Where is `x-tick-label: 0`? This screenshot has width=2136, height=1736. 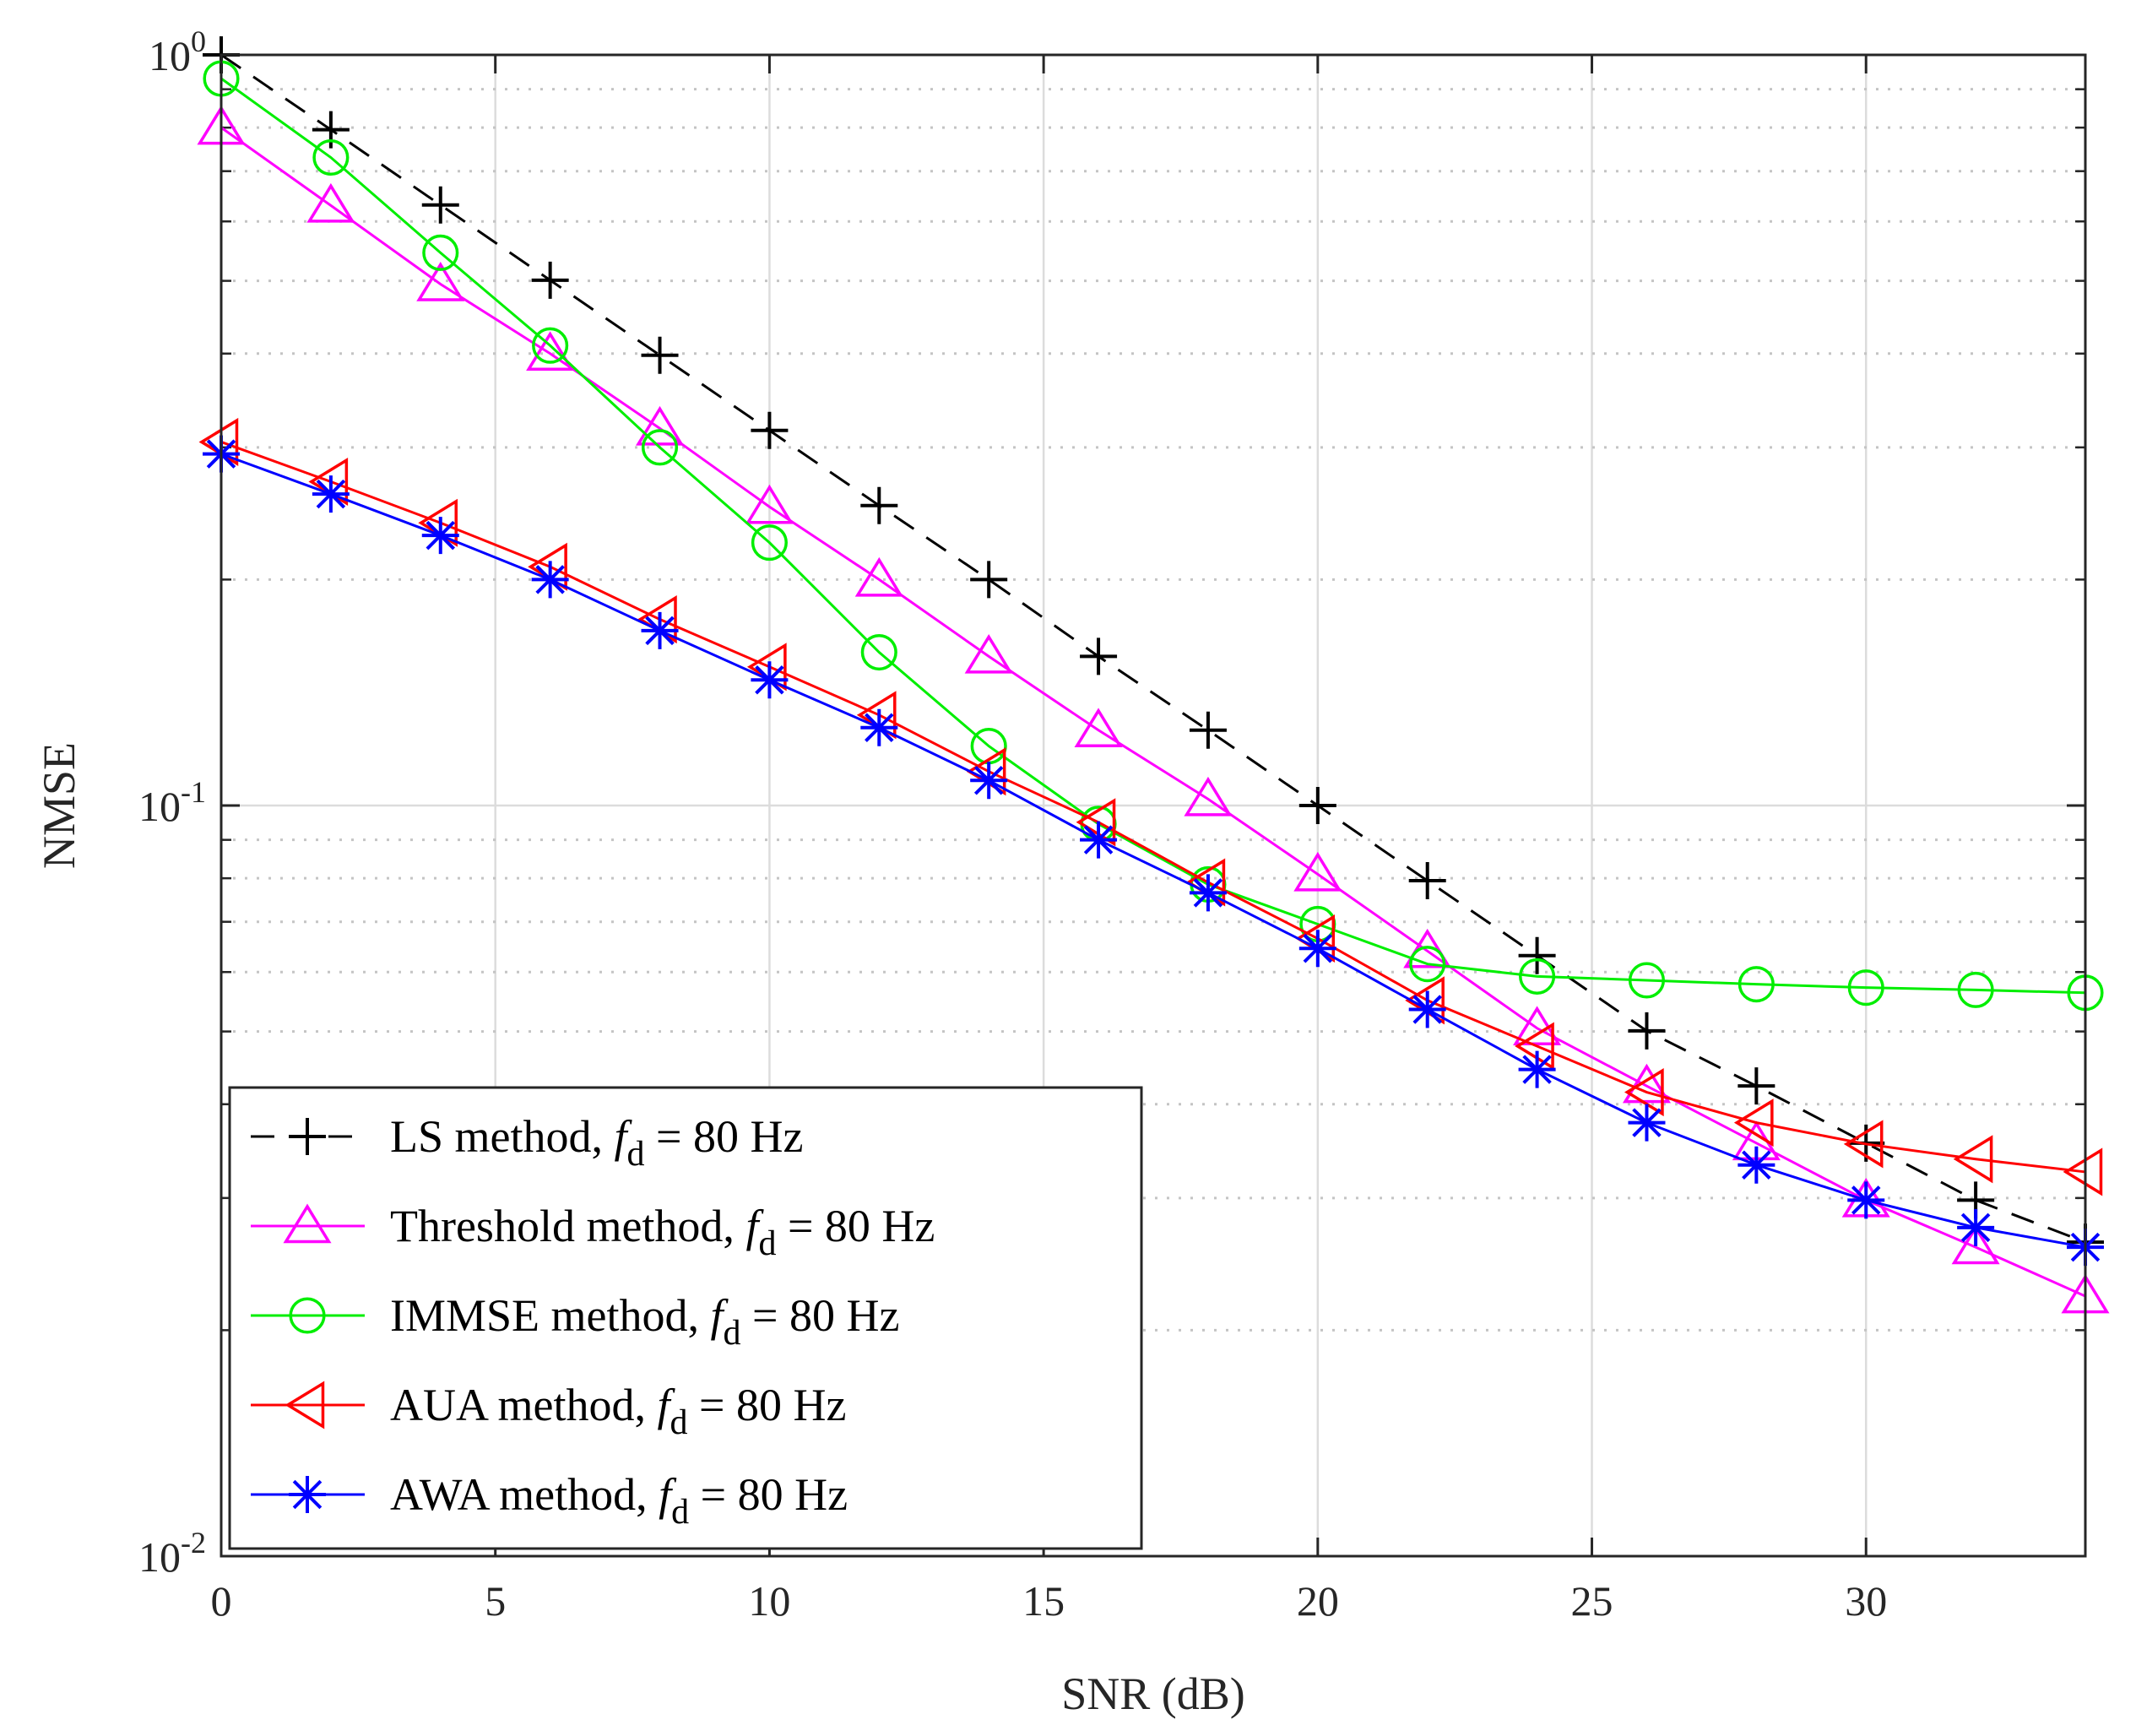
x-tick-label: 0 is located at coordinates (221, 1601).